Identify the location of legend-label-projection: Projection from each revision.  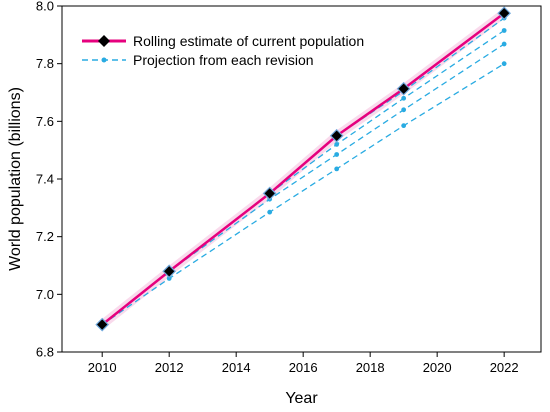
(223, 60).